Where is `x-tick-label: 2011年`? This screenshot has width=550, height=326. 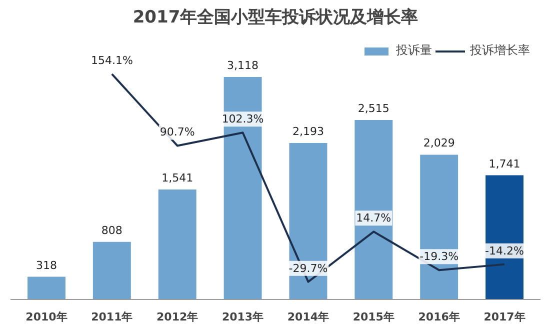
x-tick-label: 2011年 is located at coordinates (112, 317).